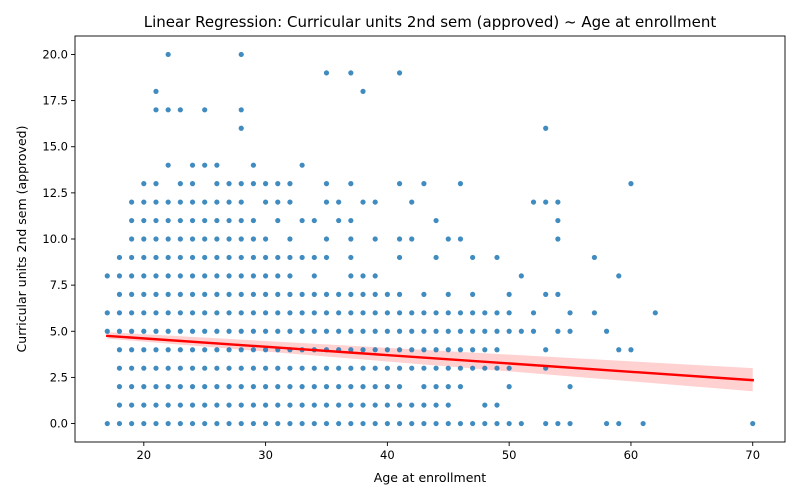 Image resolution: width=800 pixels, height=500 pixels. Describe the element at coordinates (59, 285) in the screenshot. I see `y-tick-label: 7.5` at that location.